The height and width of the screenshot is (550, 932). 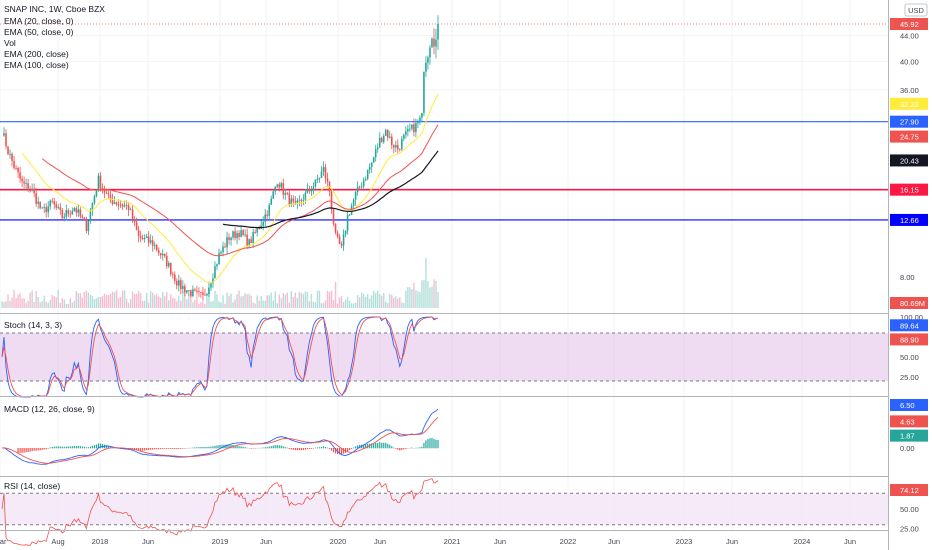 What do you see at coordinates (39, 21) in the screenshot?
I see `legend-ema20: EMA (20, close, 0)` at bounding box center [39, 21].